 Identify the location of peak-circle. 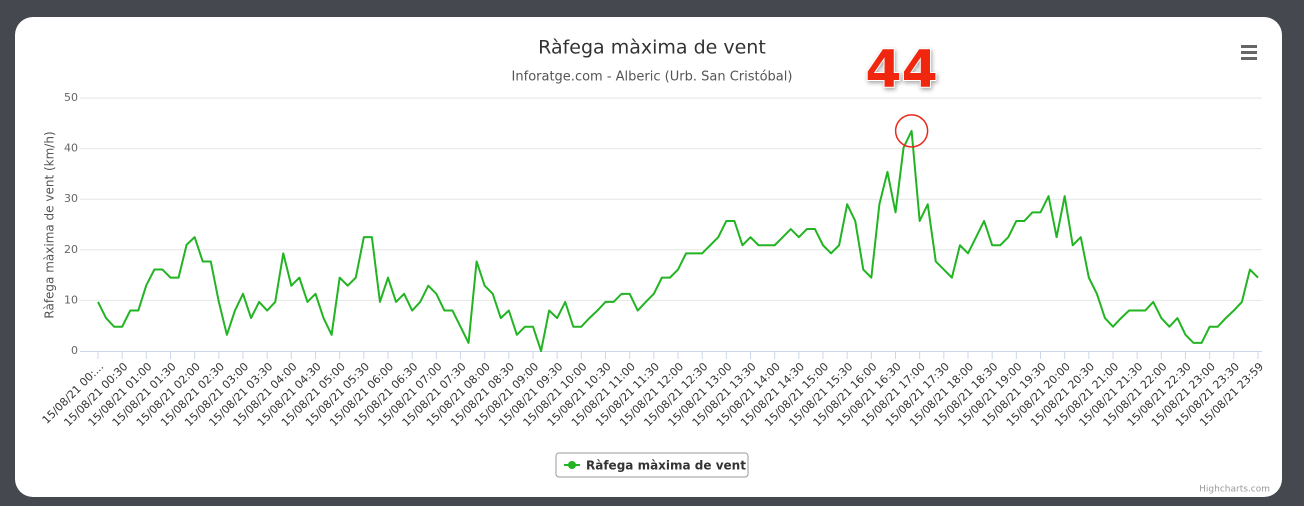
(911, 131).